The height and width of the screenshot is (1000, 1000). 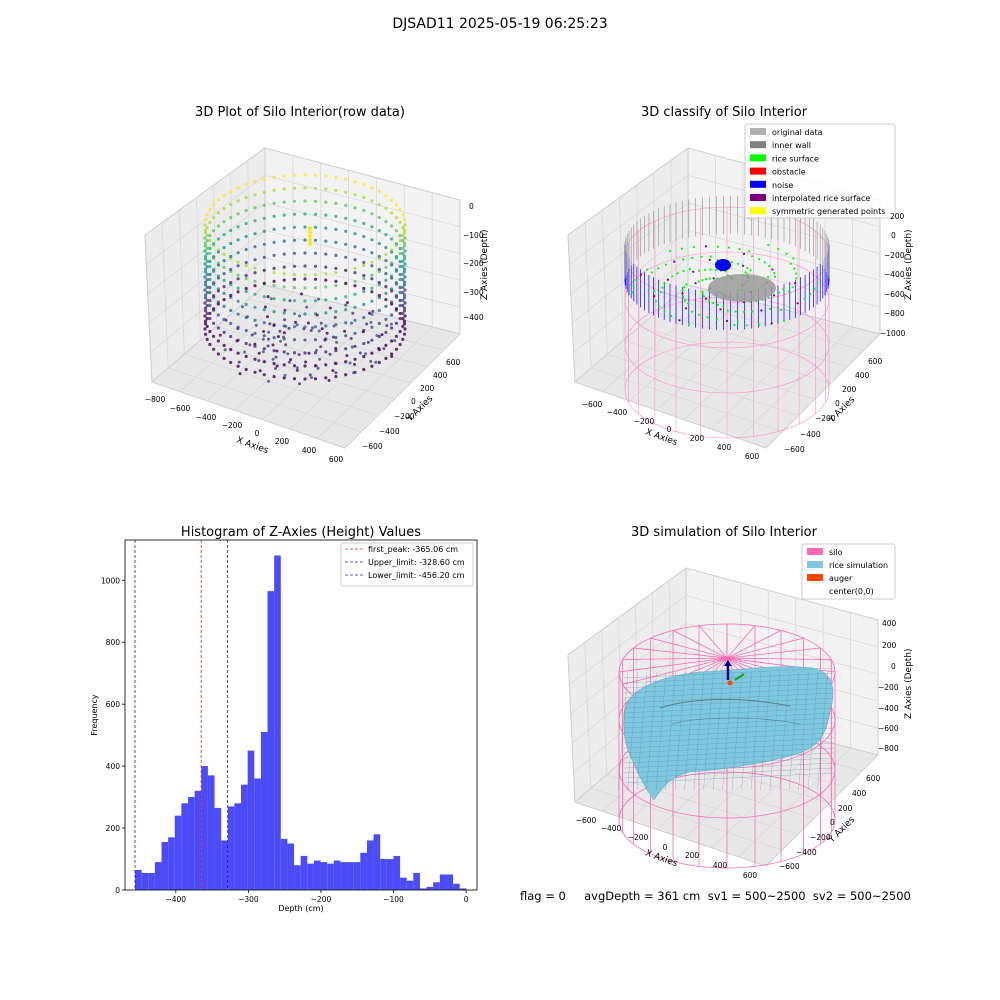 What do you see at coordinates (875, 361) in the screenshot?
I see `classify-ytick: 600` at bounding box center [875, 361].